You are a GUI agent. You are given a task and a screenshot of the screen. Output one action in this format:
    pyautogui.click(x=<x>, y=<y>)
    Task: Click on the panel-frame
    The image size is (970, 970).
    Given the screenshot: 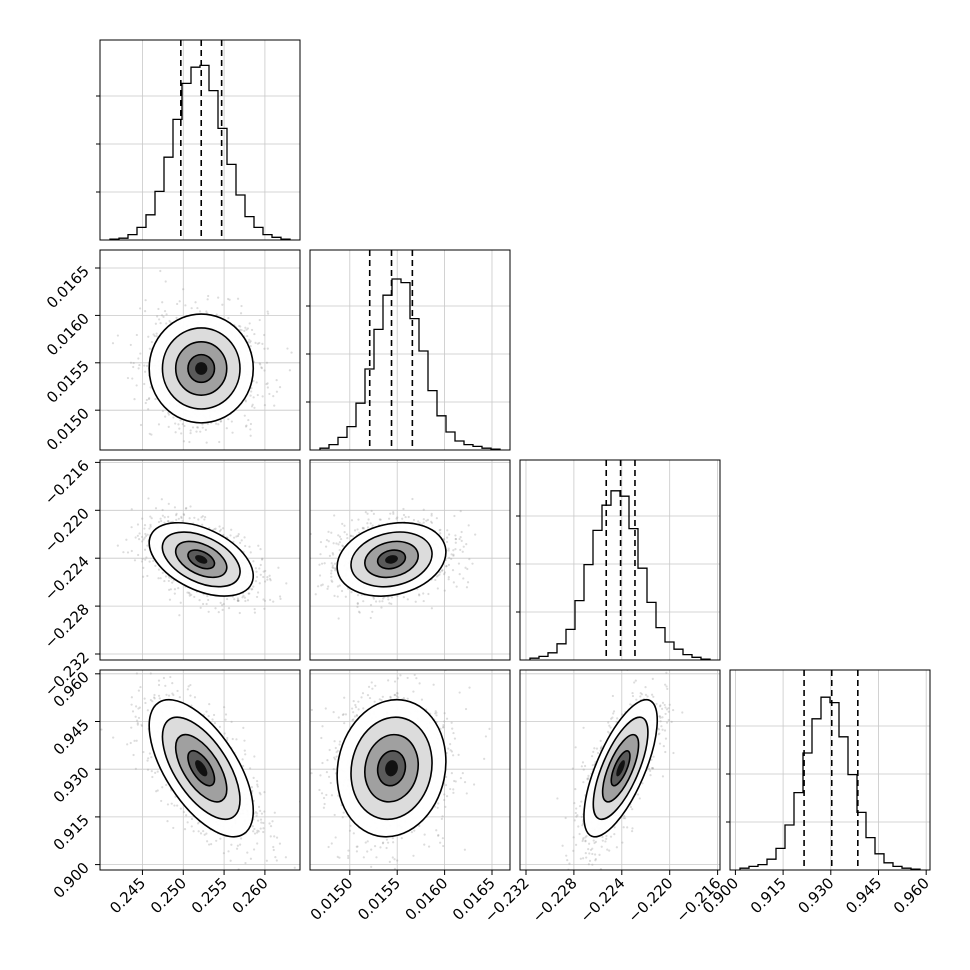 What is the action you would take?
    pyautogui.click(x=410, y=560)
    